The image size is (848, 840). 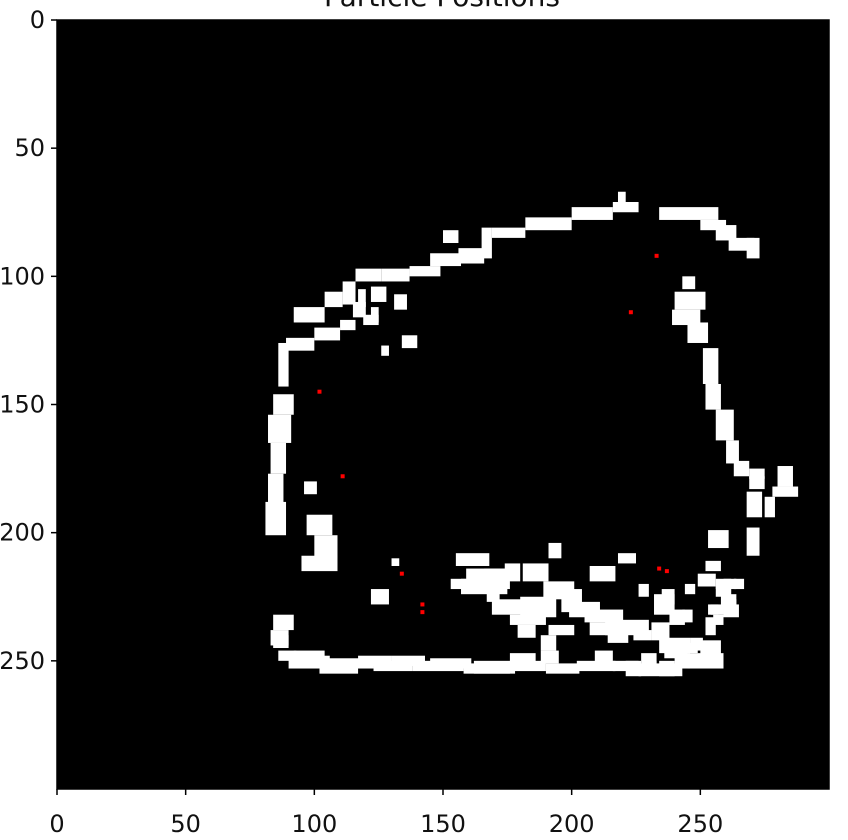 I want to click on y-tick-label: 200, so click(x=22, y=533).